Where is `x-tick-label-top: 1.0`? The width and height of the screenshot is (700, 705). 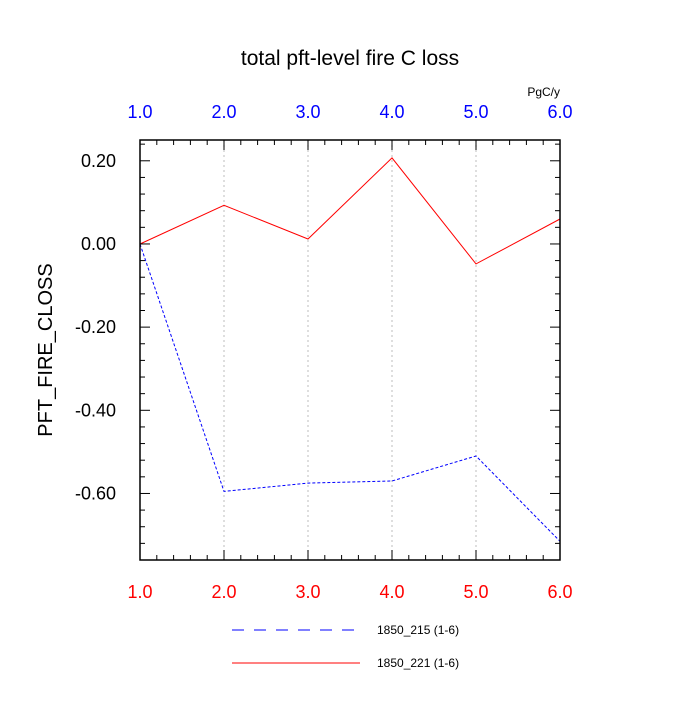
x-tick-label-top: 1.0 is located at coordinates (139, 112).